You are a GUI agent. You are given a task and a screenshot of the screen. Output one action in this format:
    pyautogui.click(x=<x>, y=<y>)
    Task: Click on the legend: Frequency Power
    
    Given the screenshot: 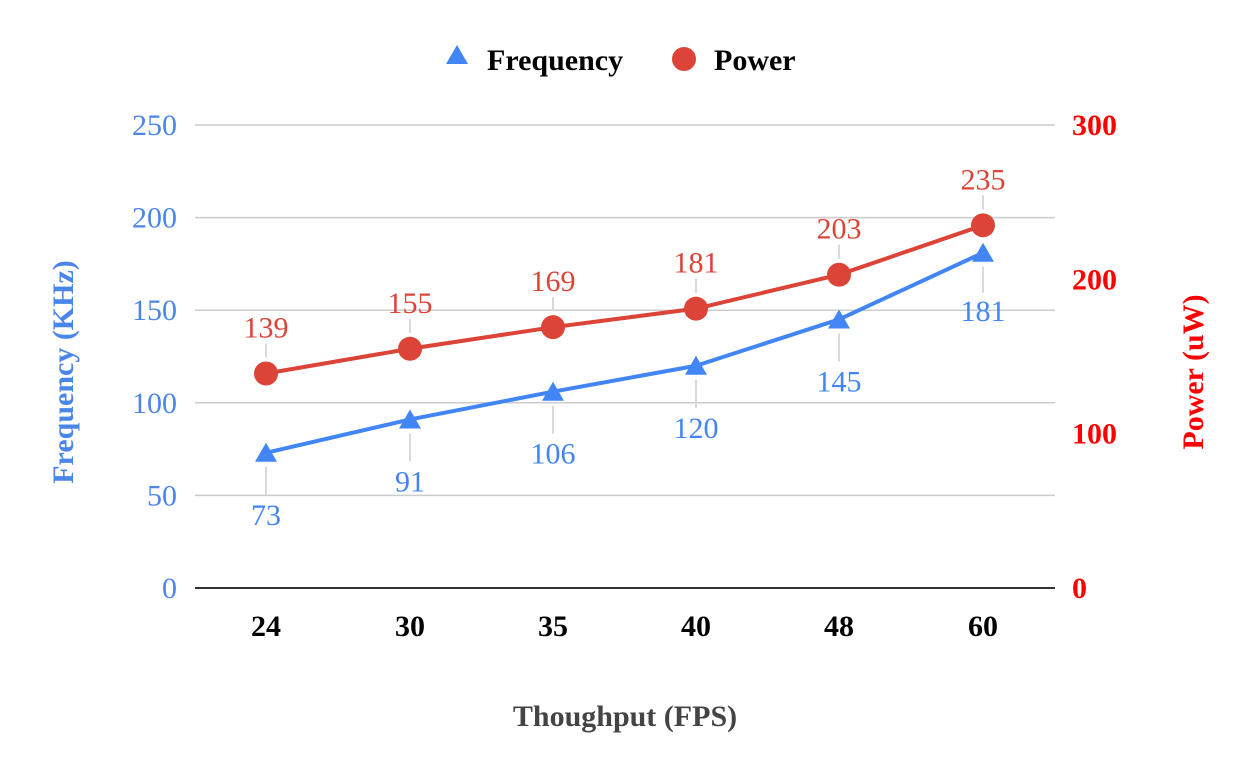 What is the action you would take?
    pyautogui.click(x=621, y=60)
    